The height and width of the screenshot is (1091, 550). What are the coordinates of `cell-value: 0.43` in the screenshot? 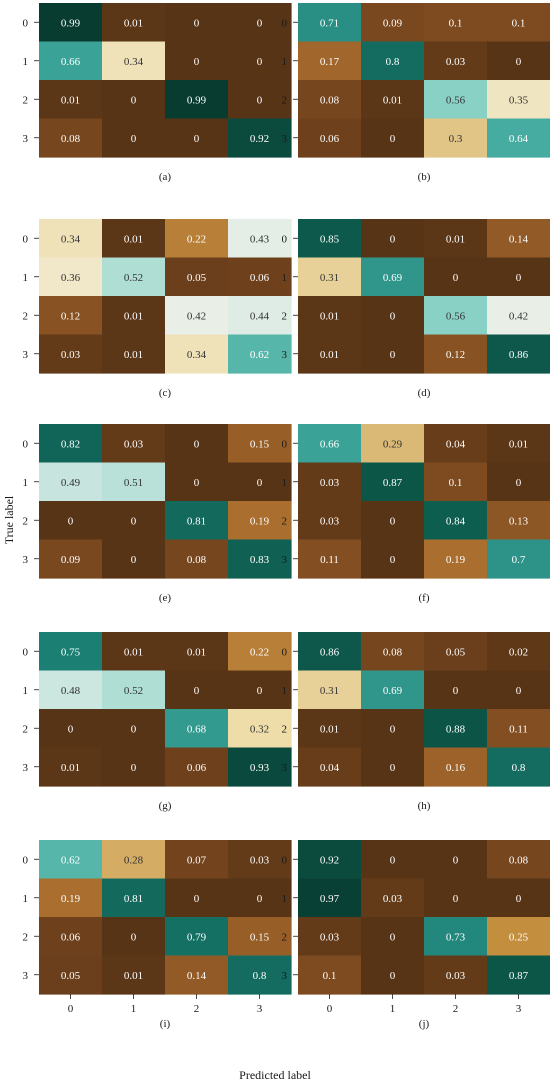 It's located at (260, 239).